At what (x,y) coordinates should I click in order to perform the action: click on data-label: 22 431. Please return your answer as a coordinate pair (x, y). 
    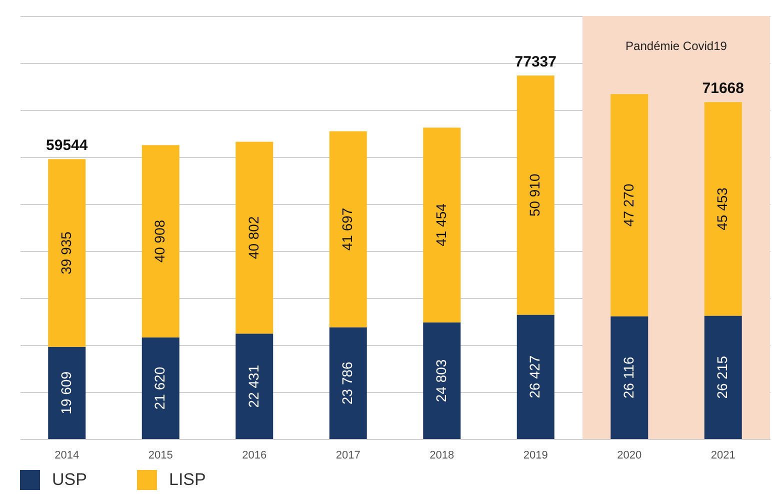
    Looking at the image, I should click on (253, 386).